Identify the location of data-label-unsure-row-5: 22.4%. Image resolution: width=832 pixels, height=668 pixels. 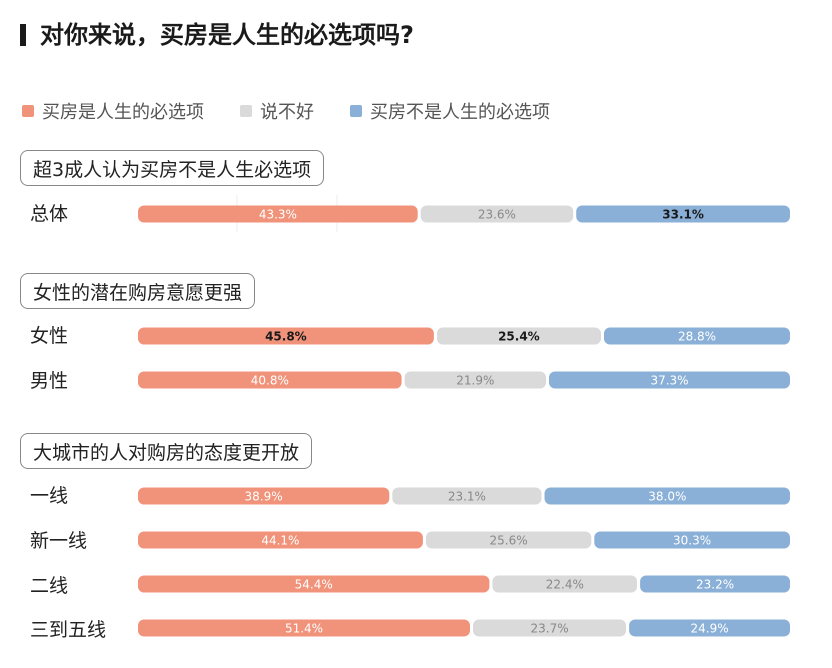
(565, 585).